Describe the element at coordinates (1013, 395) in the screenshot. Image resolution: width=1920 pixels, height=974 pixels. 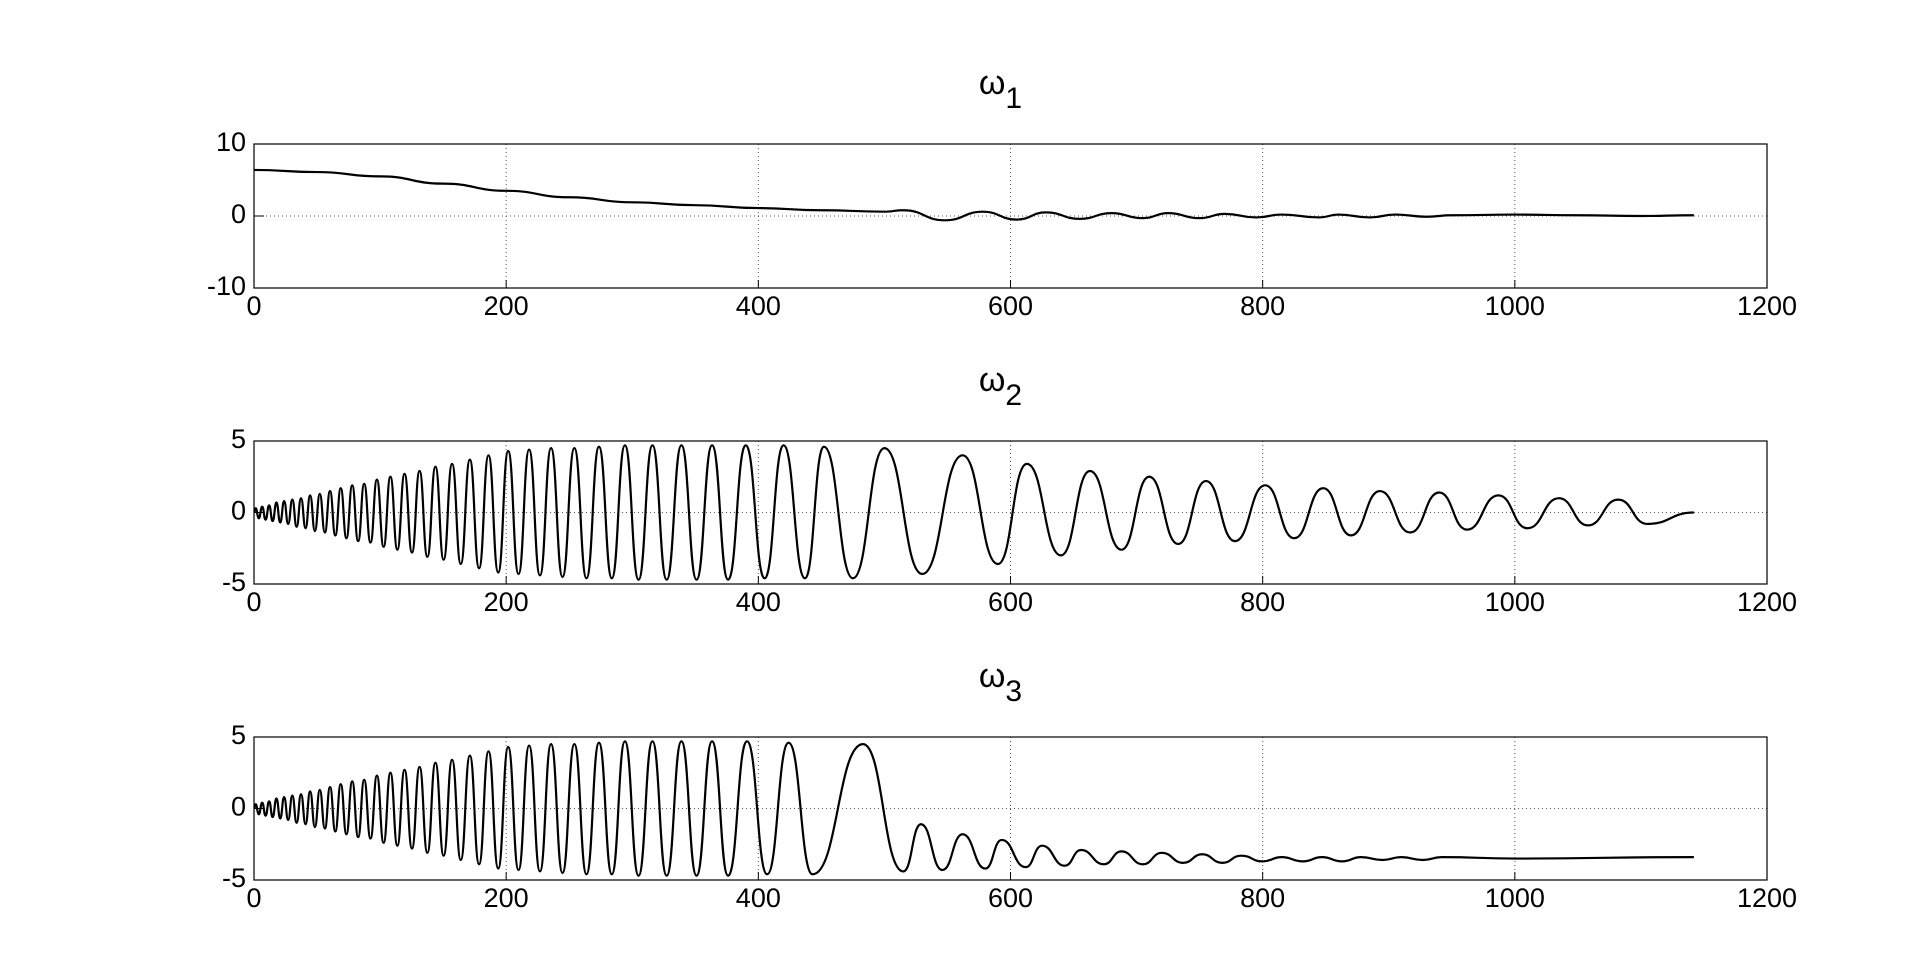
I see `title-subscript: 2` at that location.